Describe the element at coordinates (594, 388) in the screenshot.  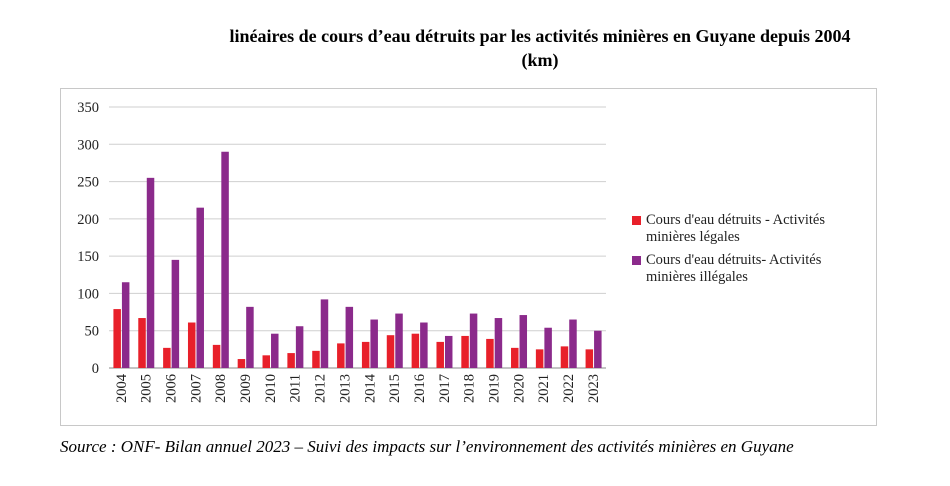
I see `x-tick-label: 2023` at that location.